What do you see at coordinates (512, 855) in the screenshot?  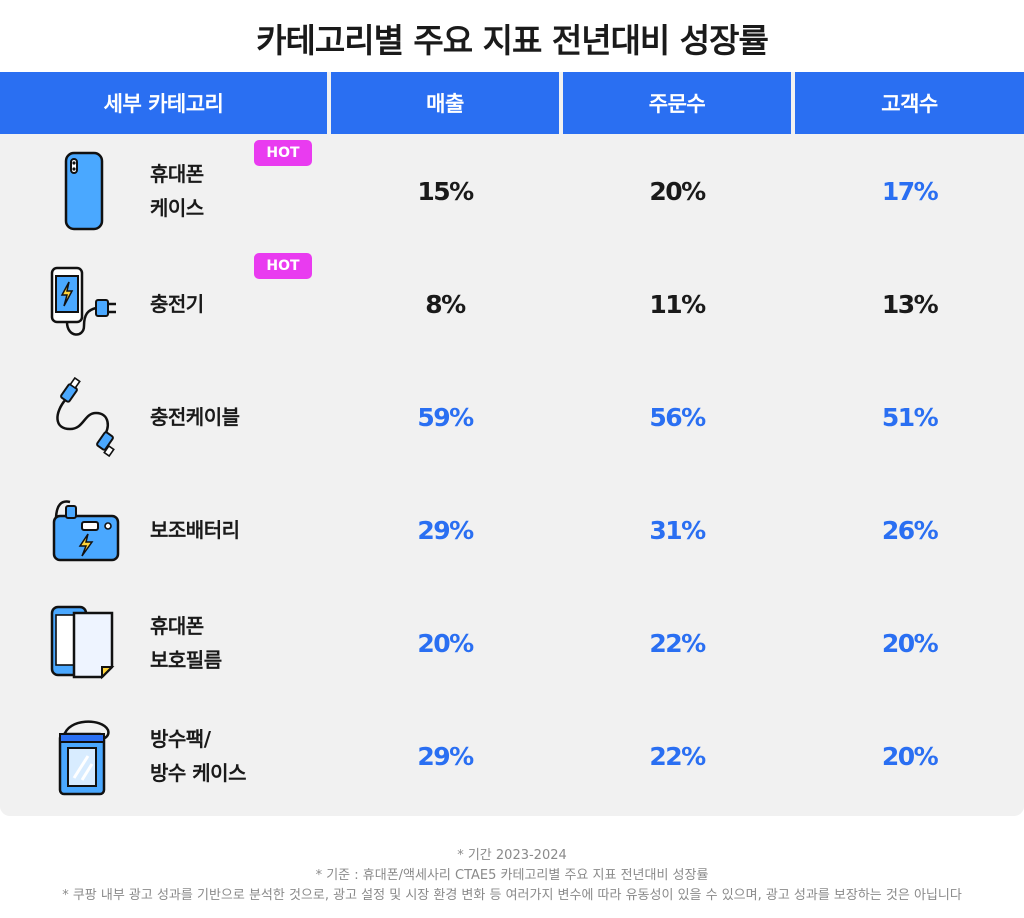 I see `footnote-period: * 기간 2023-2024` at bounding box center [512, 855].